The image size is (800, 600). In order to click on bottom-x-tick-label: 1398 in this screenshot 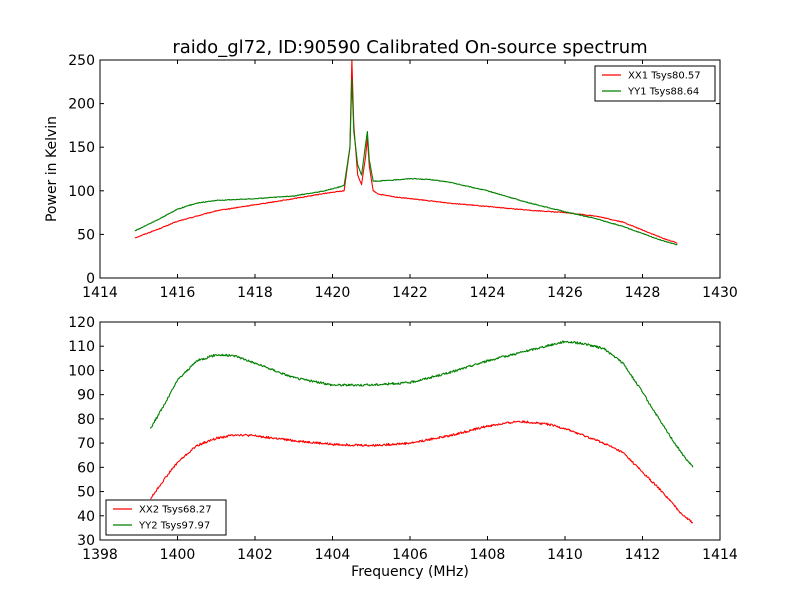, I will do `click(100, 555)`.